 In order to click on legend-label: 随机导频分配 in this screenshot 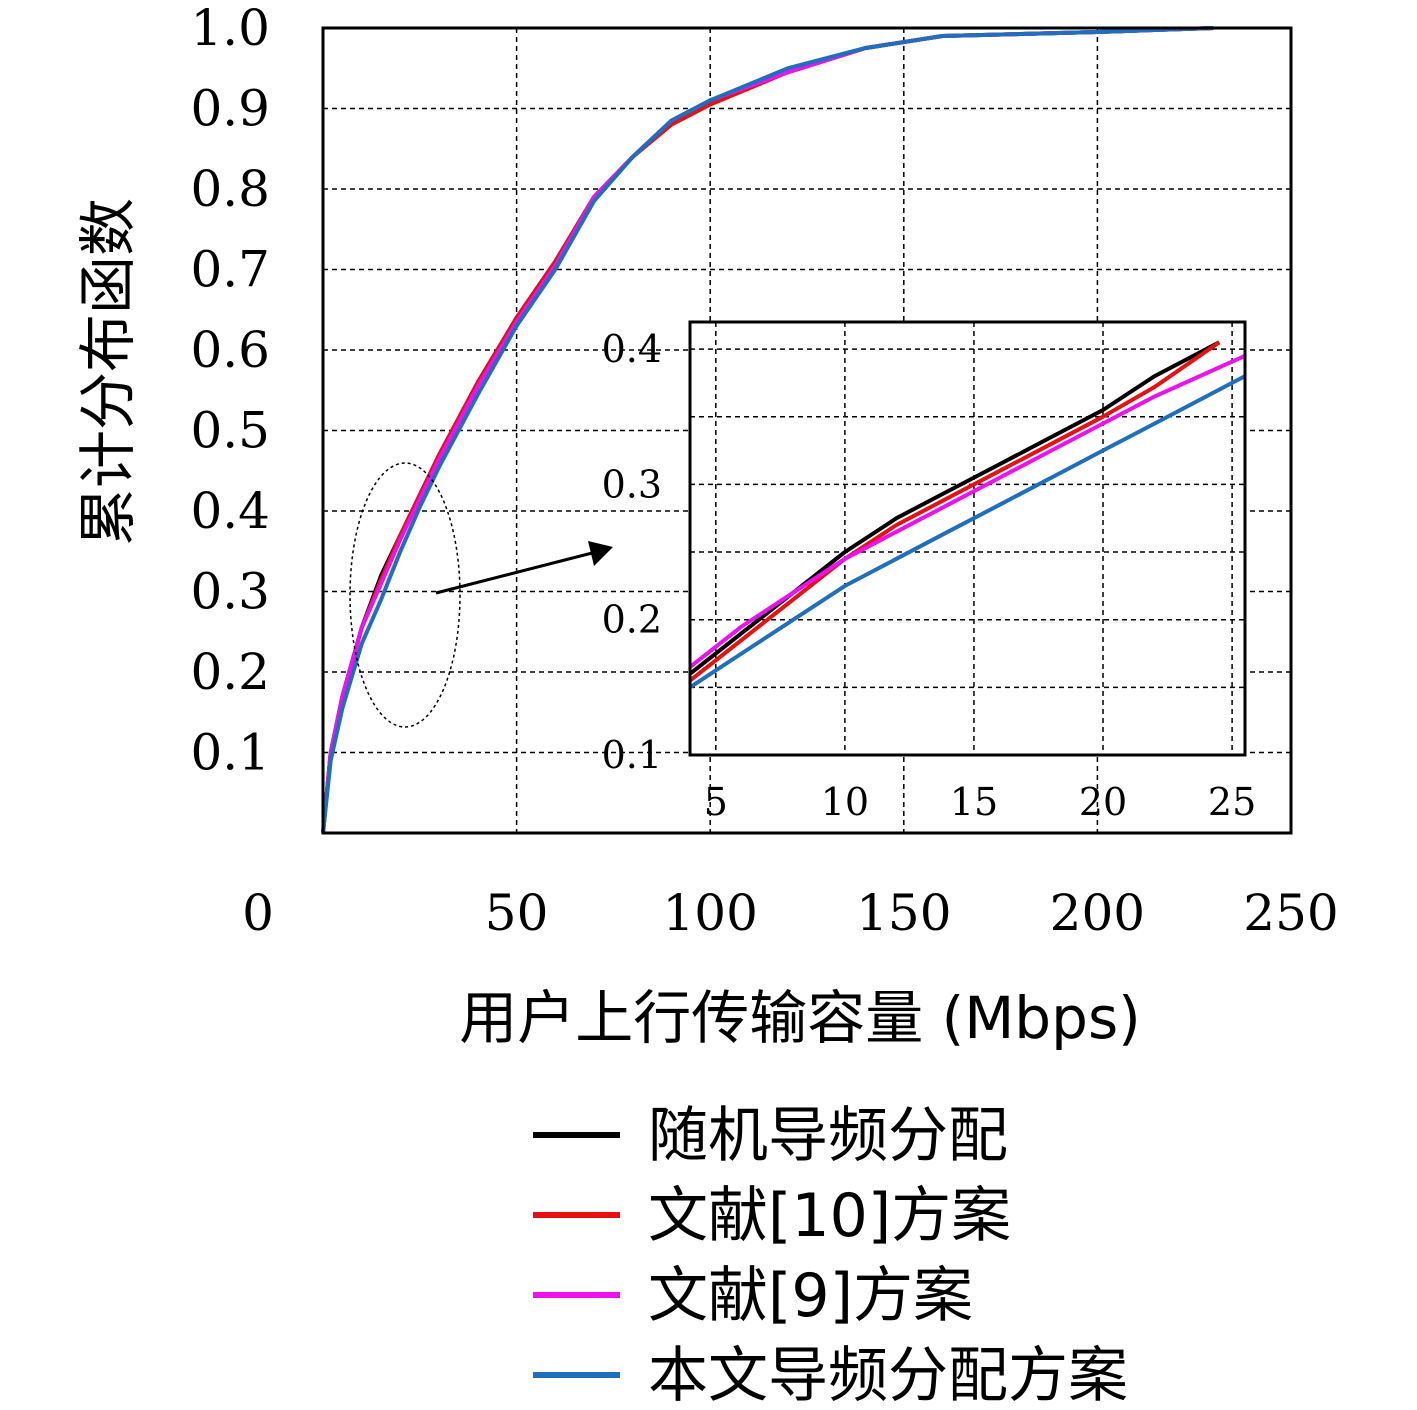, I will do `click(828, 1136)`.